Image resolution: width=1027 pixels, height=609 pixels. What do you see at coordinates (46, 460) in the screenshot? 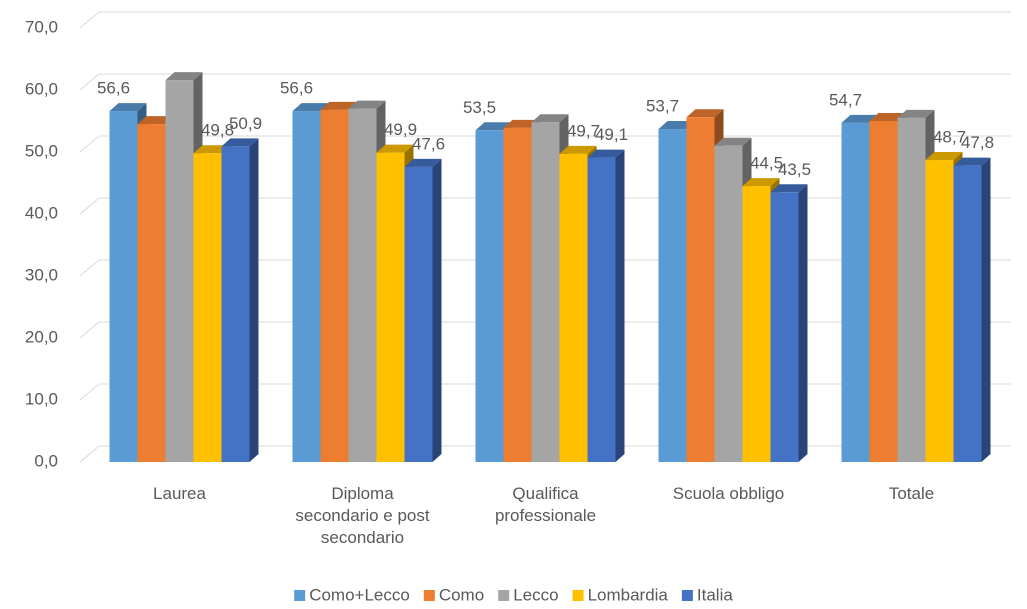
I see `y-tick-label: 0,0` at bounding box center [46, 460].